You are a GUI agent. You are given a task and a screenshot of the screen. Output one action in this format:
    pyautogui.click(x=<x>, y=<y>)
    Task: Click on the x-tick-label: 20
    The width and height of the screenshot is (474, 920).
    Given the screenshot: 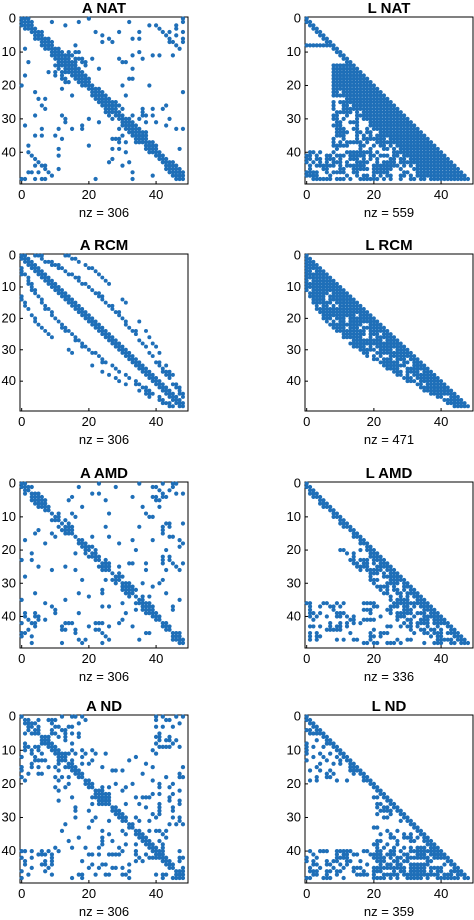 What is the action you would take?
    pyautogui.click(x=374, y=194)
    